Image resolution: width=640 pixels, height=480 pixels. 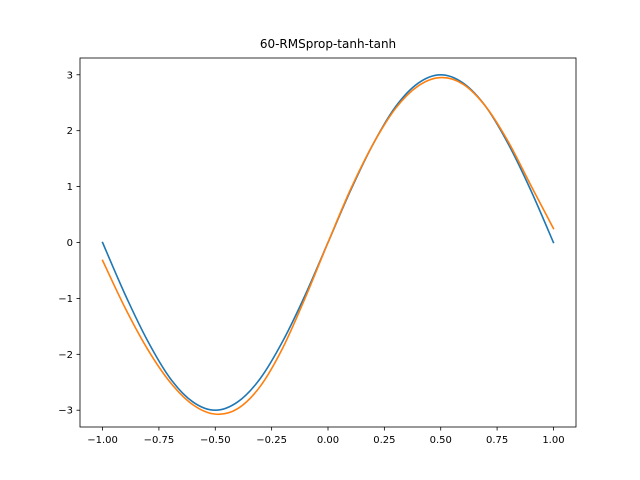 I want to click on x-tick-label: −0.75, so click(x=159, y=440).